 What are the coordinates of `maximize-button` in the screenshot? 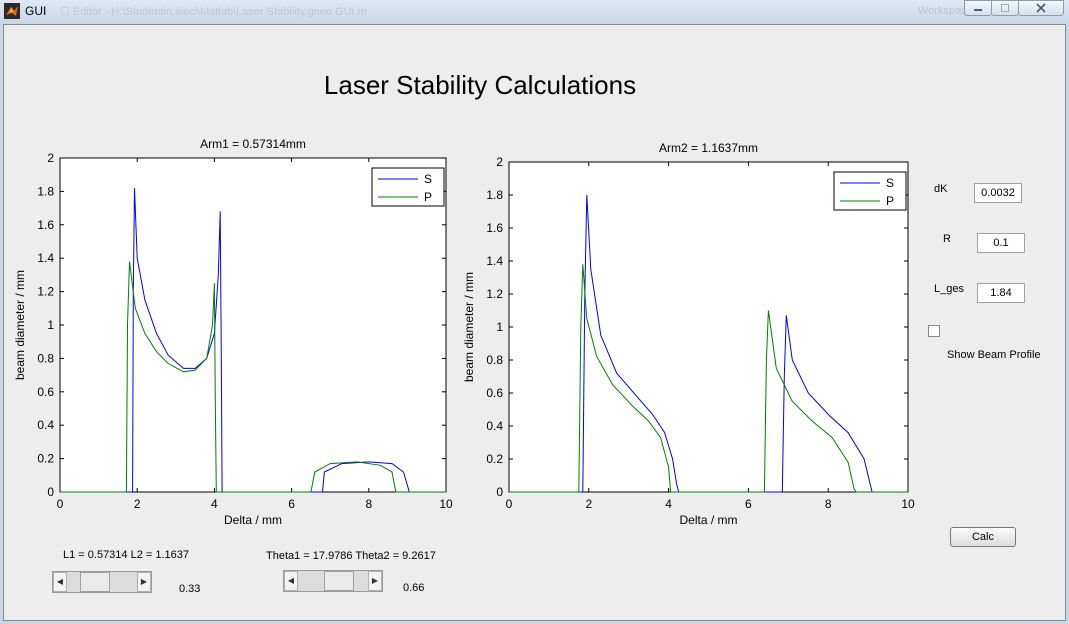 It's located at (1005, 8).